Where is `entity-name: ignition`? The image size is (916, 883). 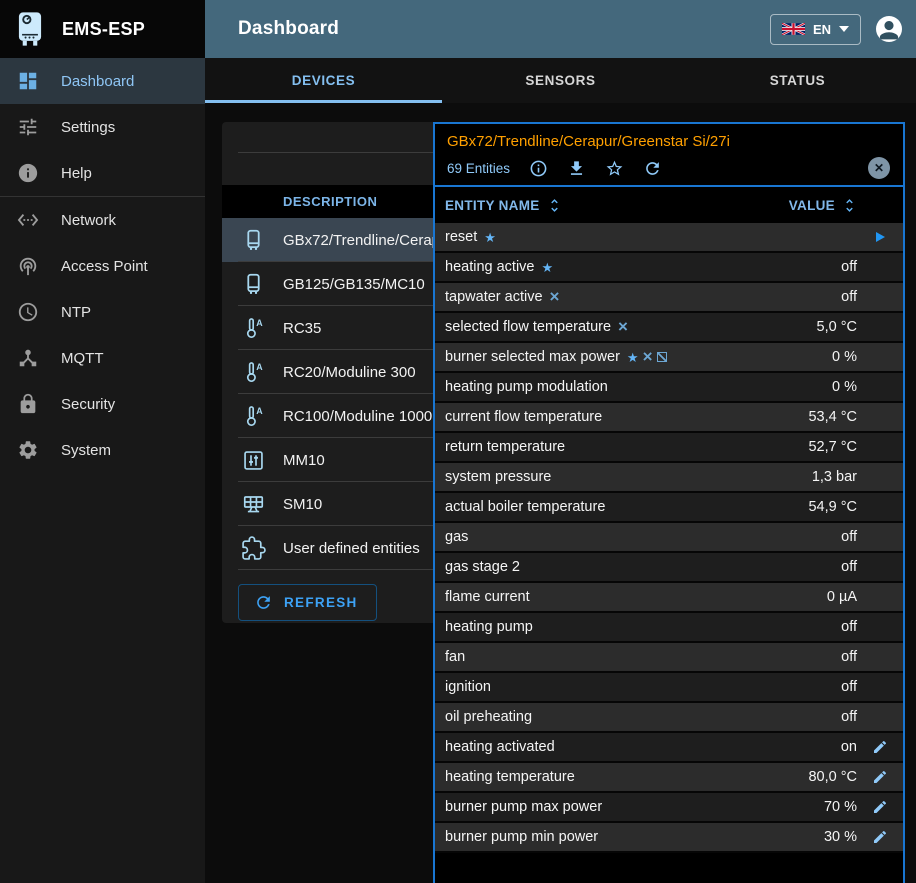
entity-name: ignition is located at coordinates (468, 687).